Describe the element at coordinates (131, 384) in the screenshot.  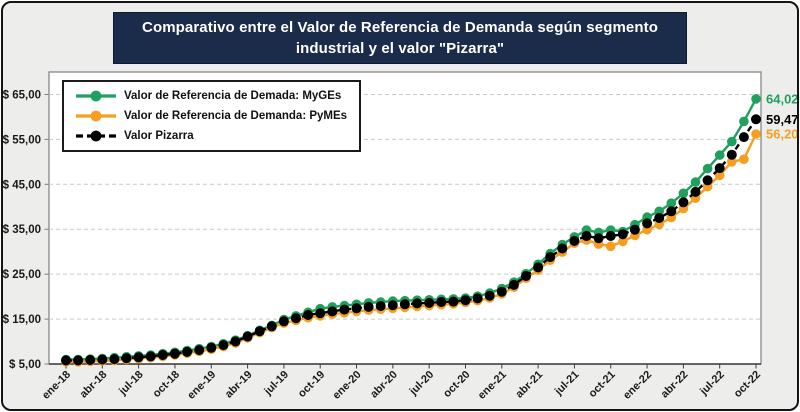
I see `x-axis-tick-label: jul-18` at that location.